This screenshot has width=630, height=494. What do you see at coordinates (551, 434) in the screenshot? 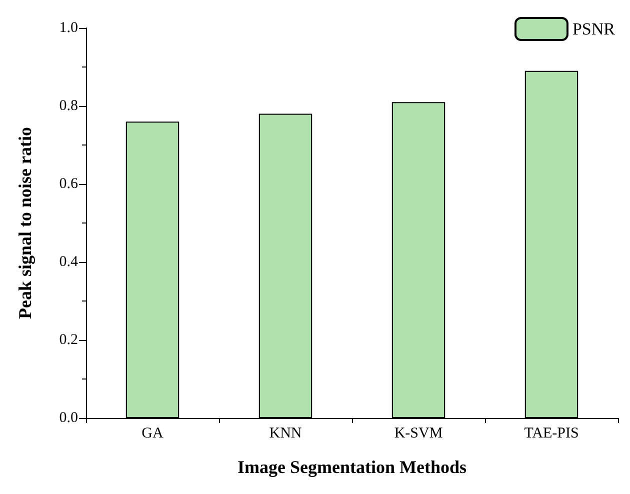
I see `x-tick-label: TAE-PIS` at bounding box center [551, 434].